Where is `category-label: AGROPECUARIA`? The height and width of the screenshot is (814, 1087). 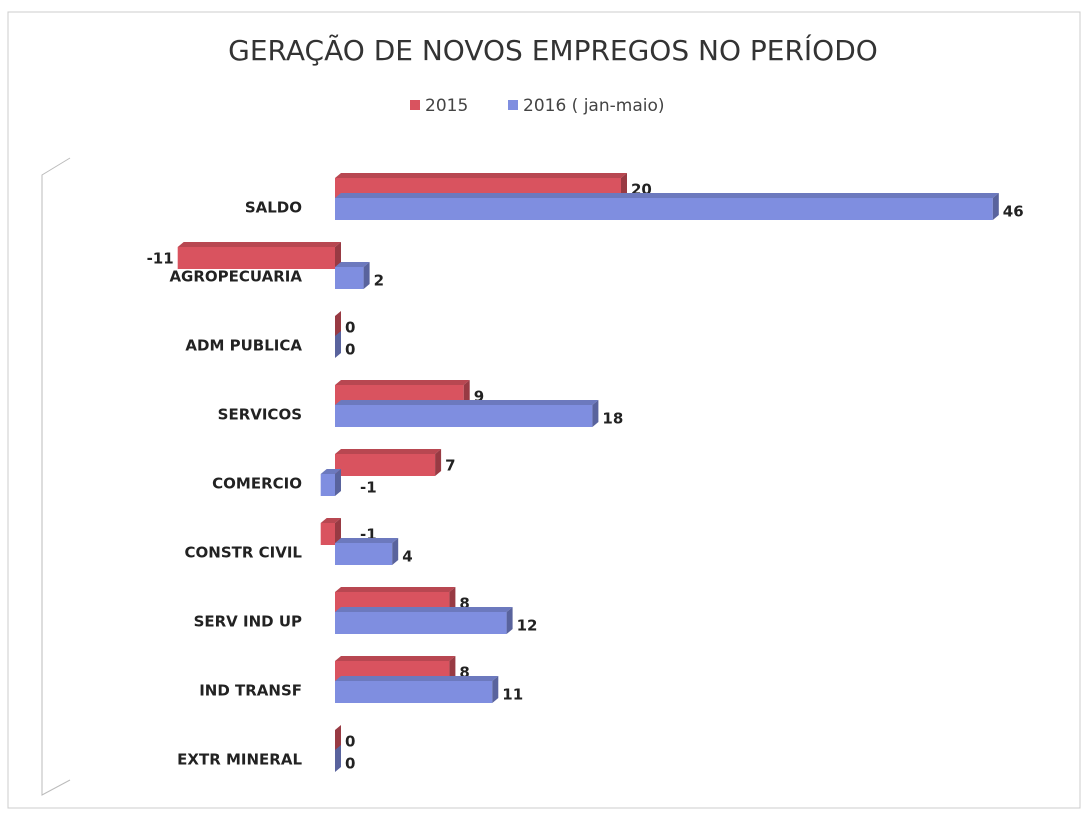
category-label: AGROPECUARIA is located at coordinates (235, 277).